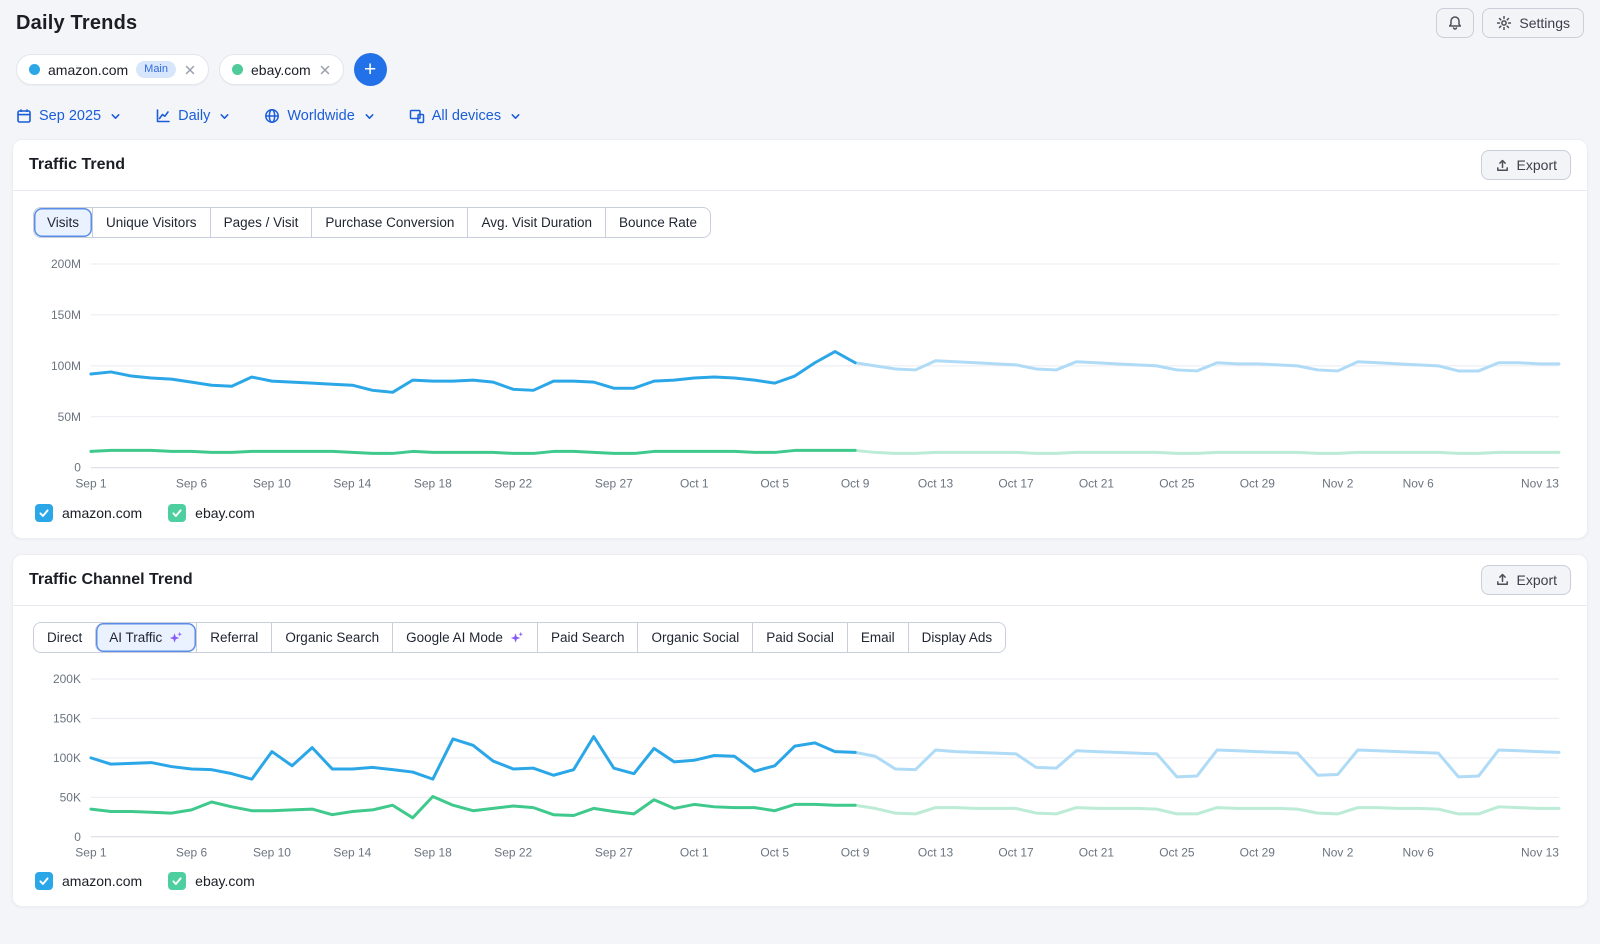 The height and width of the screenshot is (944, 1600). What do you see at coordinates (63, 222) in the screenshot?
I see `tab-visits: Visits` at bounding box center [63, 222].